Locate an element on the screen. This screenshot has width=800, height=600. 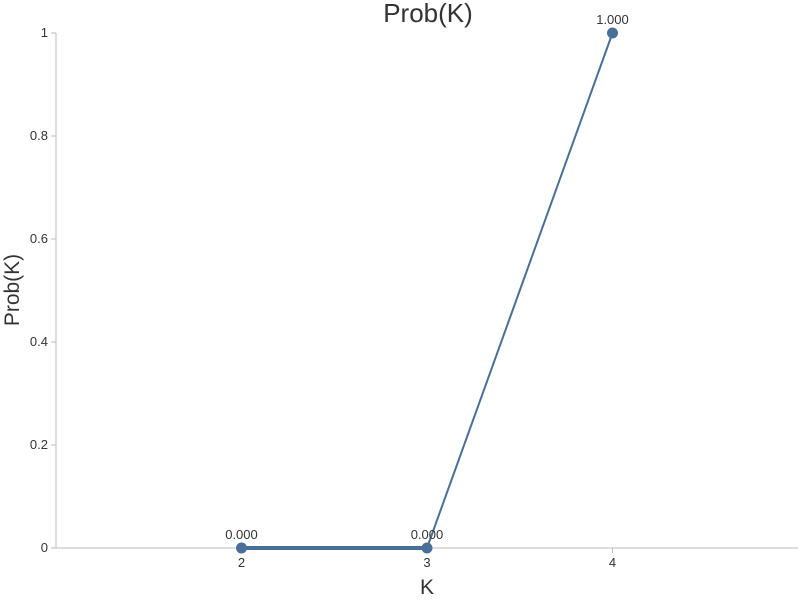
data-label: 1.000 is located at coordinates (612, 19).